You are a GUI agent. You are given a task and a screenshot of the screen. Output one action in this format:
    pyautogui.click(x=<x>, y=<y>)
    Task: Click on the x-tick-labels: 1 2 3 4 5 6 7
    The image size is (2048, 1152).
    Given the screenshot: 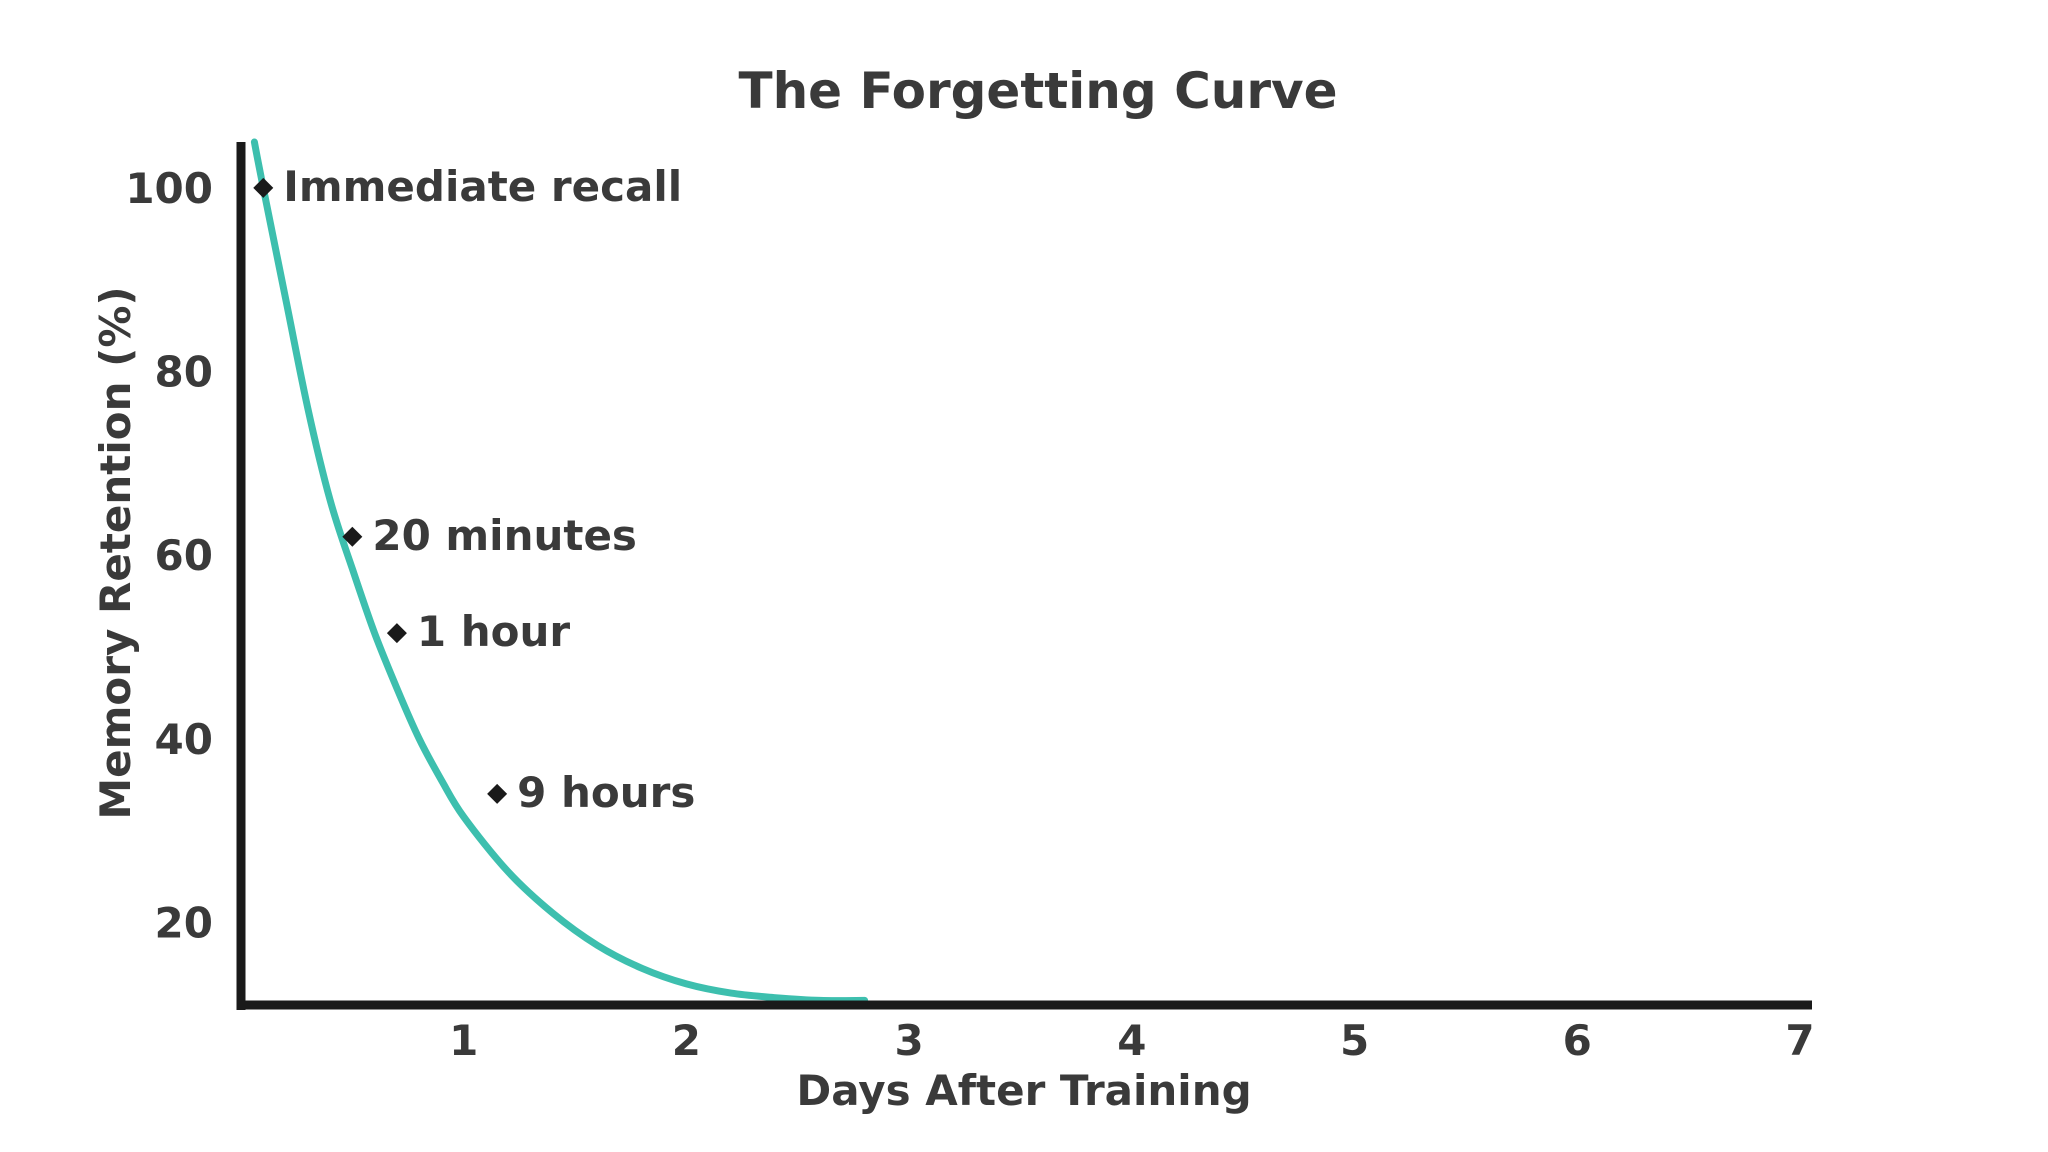 What is the action you would take?
    pyautogui.click(x=1132, y=1040)
    